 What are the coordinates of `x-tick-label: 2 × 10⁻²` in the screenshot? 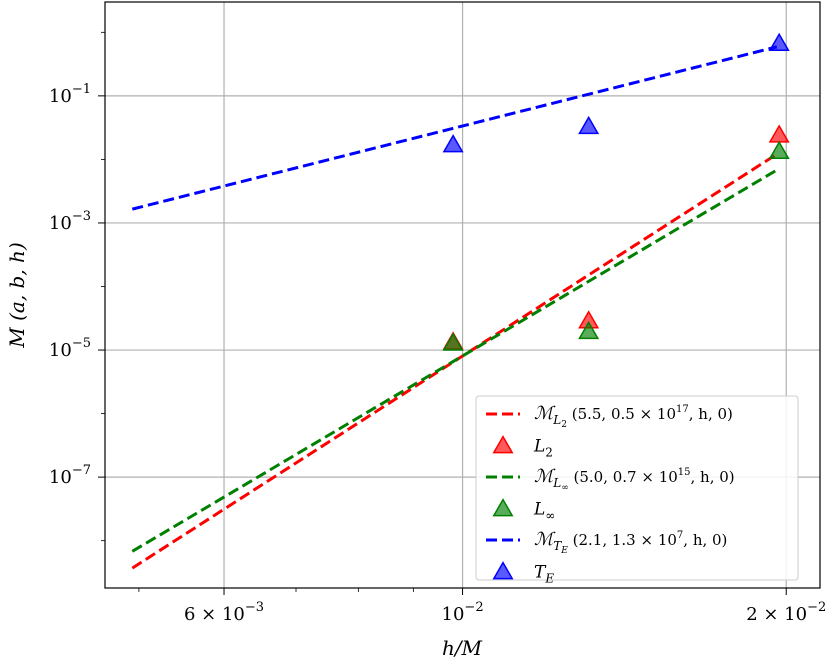 It's located at (786, 612).